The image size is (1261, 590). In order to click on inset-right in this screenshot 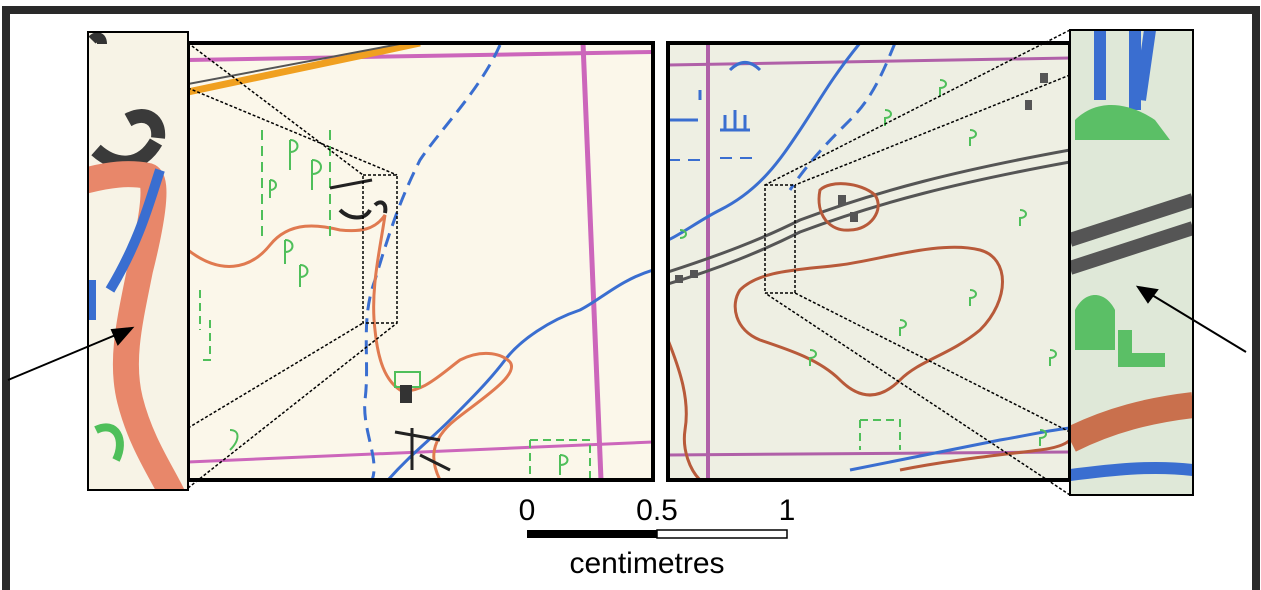, I will do `click(1131, 262)`.